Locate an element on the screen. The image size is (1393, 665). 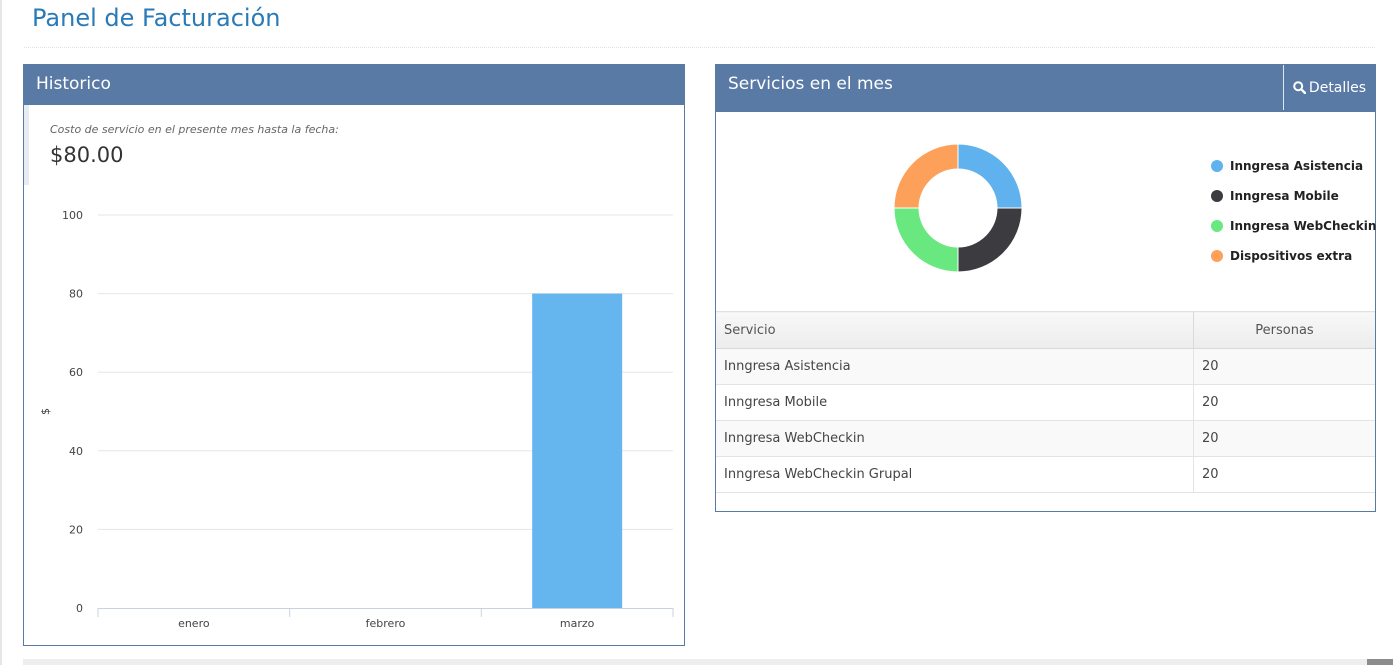
table-row: Inngresa WebCheckin 20 is located at coordinates (1045, 438).